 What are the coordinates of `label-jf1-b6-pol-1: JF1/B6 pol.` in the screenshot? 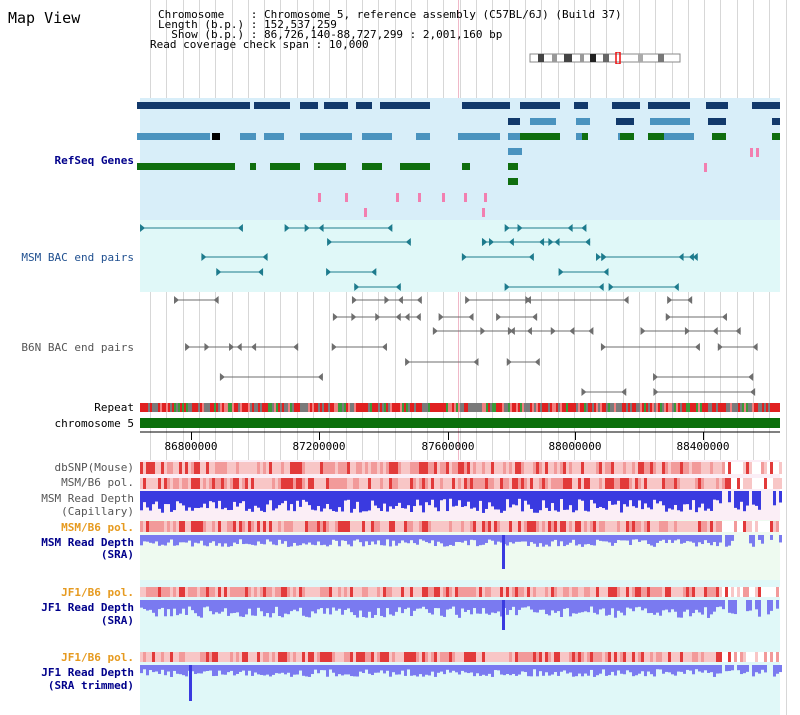 It's located at (97, 592).